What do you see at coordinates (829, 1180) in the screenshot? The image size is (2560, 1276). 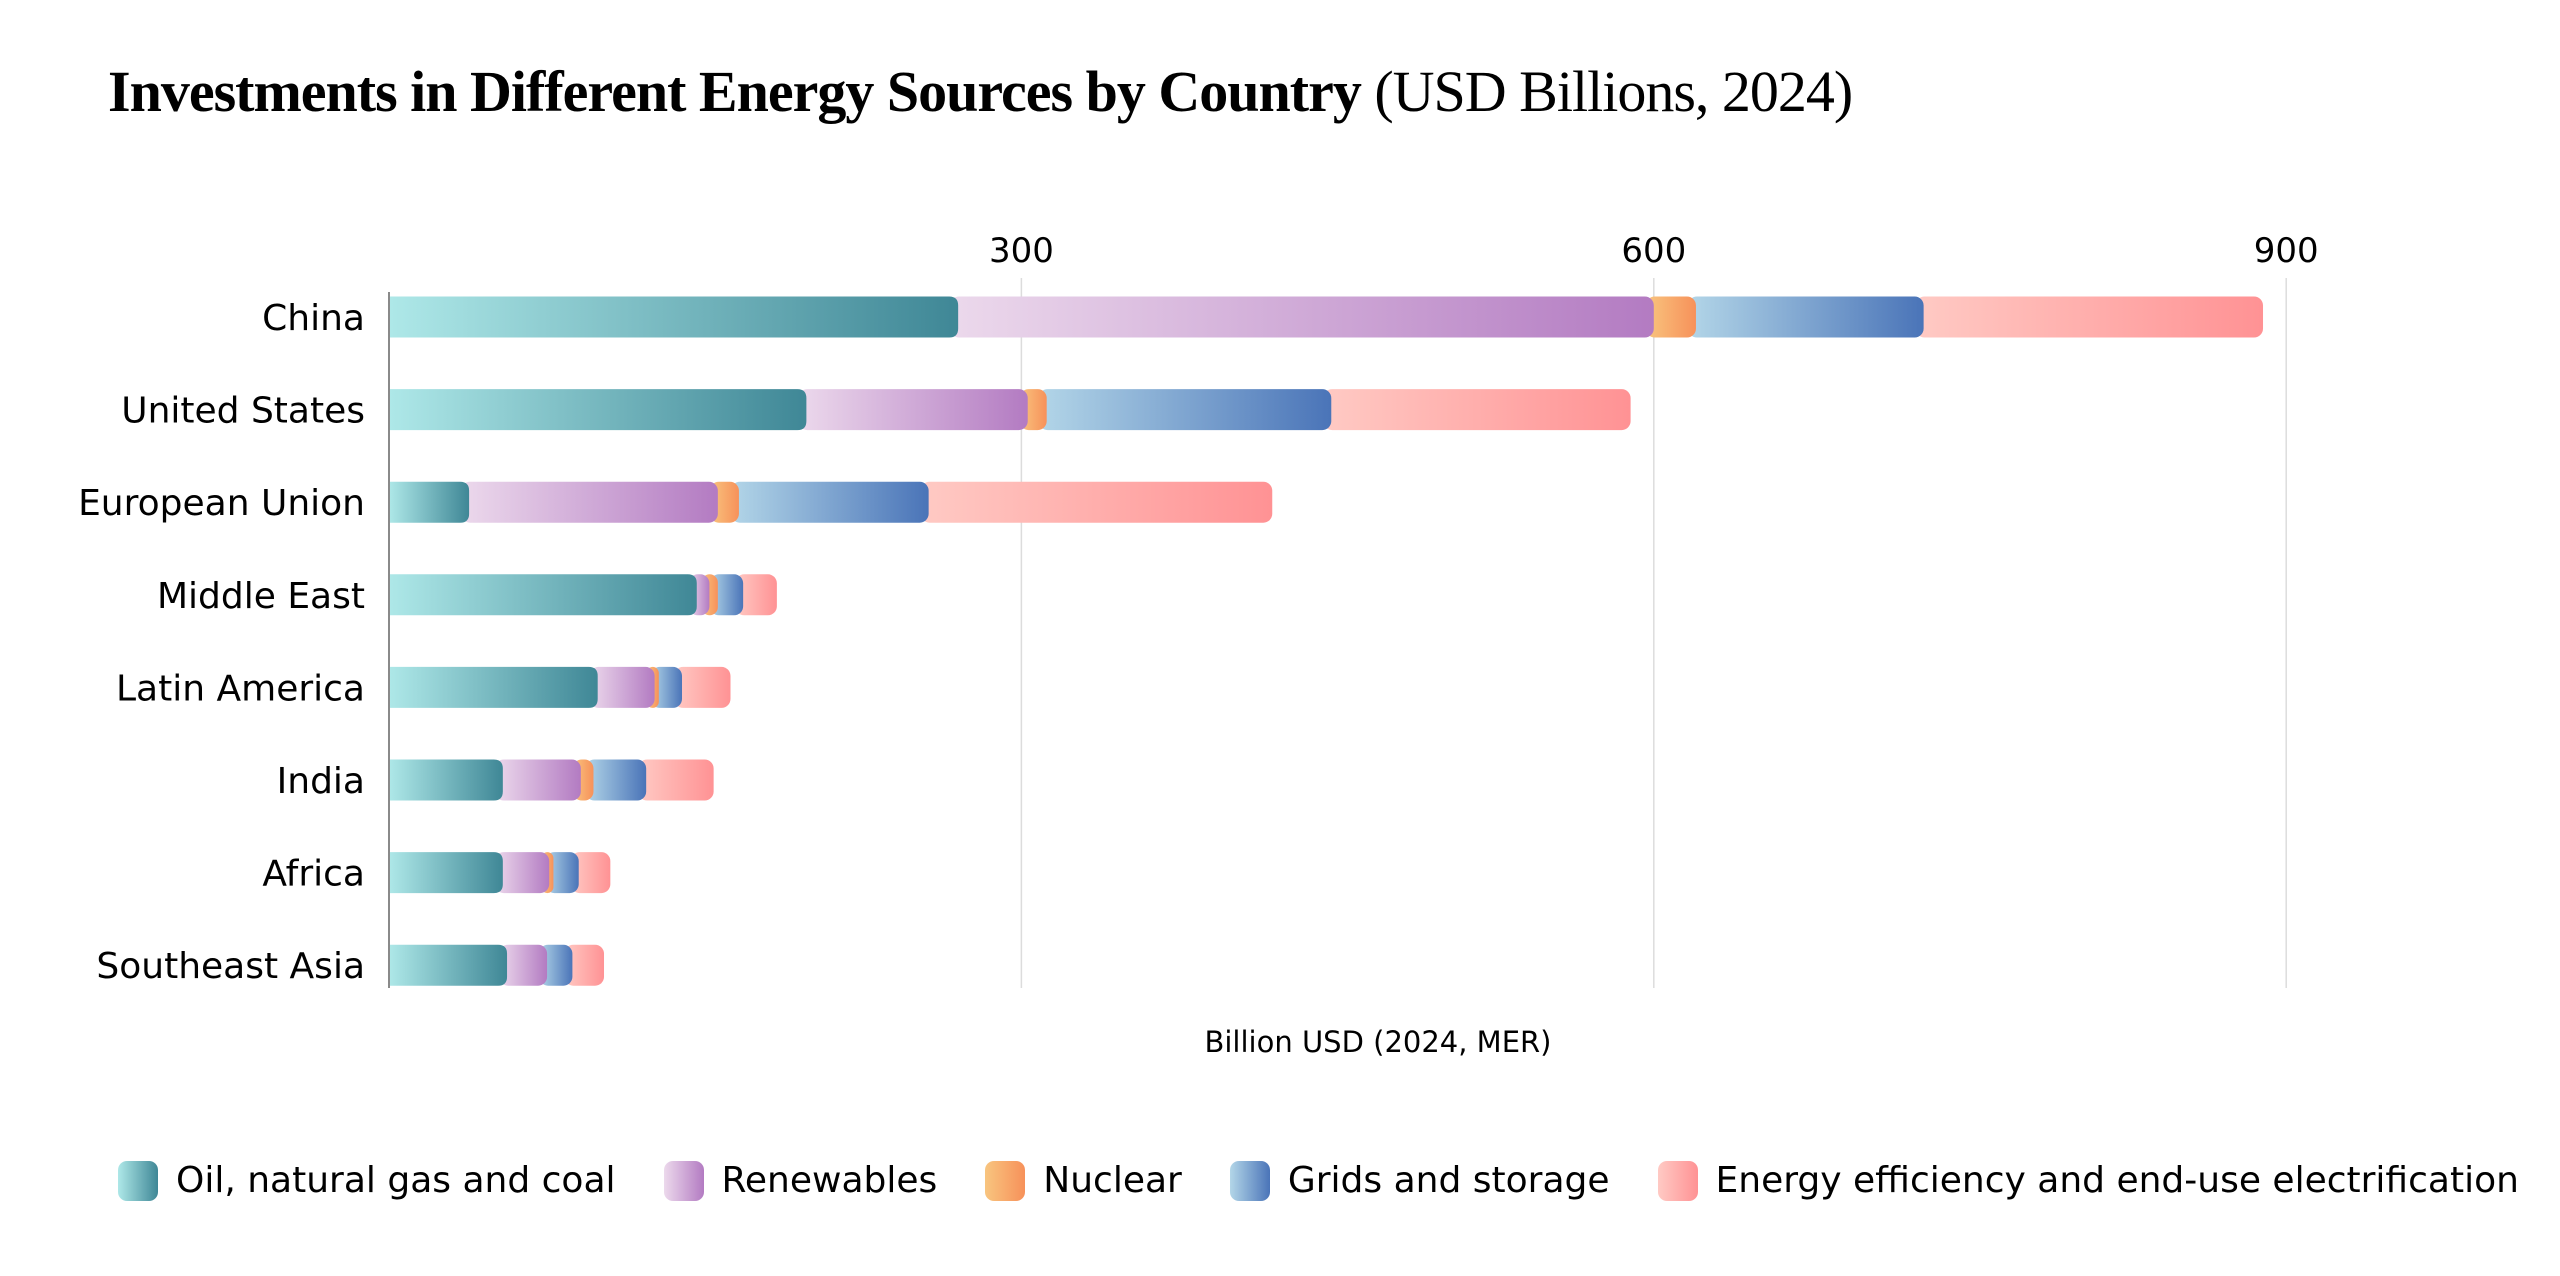 I see `legend-label: Renewables` at bounding box center [829, 1180].